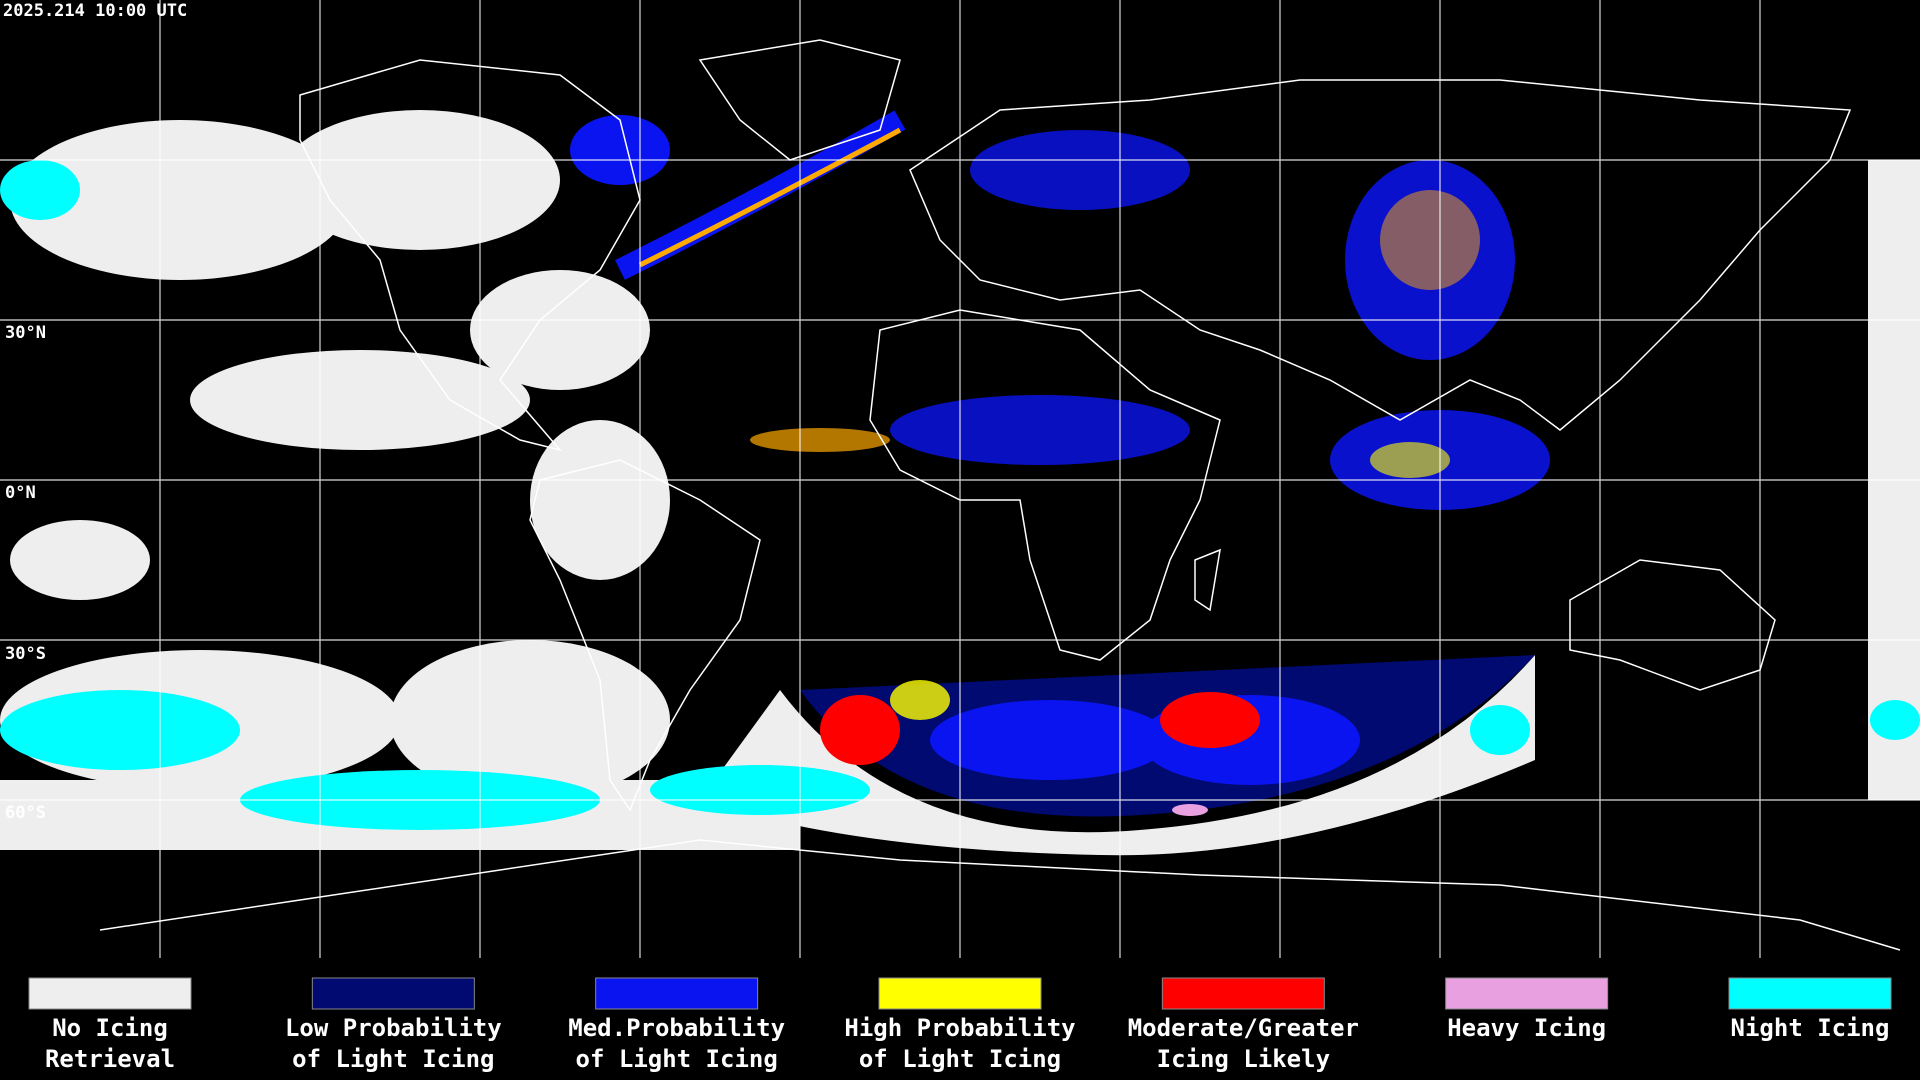 The height and width of the screenshot is (1080, 1920). What do you see at coordinates (1190, 810) in the screenshot?
I see `heavy-icing-region` at bounding box center [1190, 810].